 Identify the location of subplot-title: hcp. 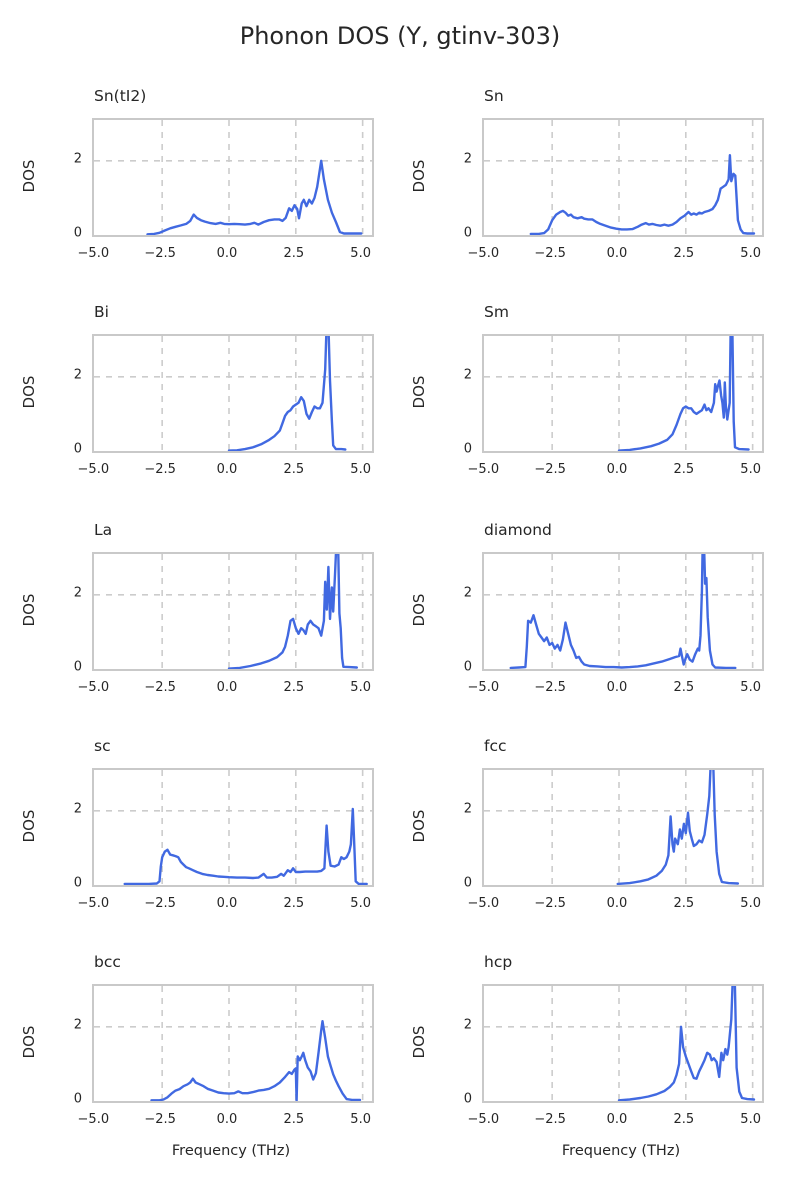
(498, 962).